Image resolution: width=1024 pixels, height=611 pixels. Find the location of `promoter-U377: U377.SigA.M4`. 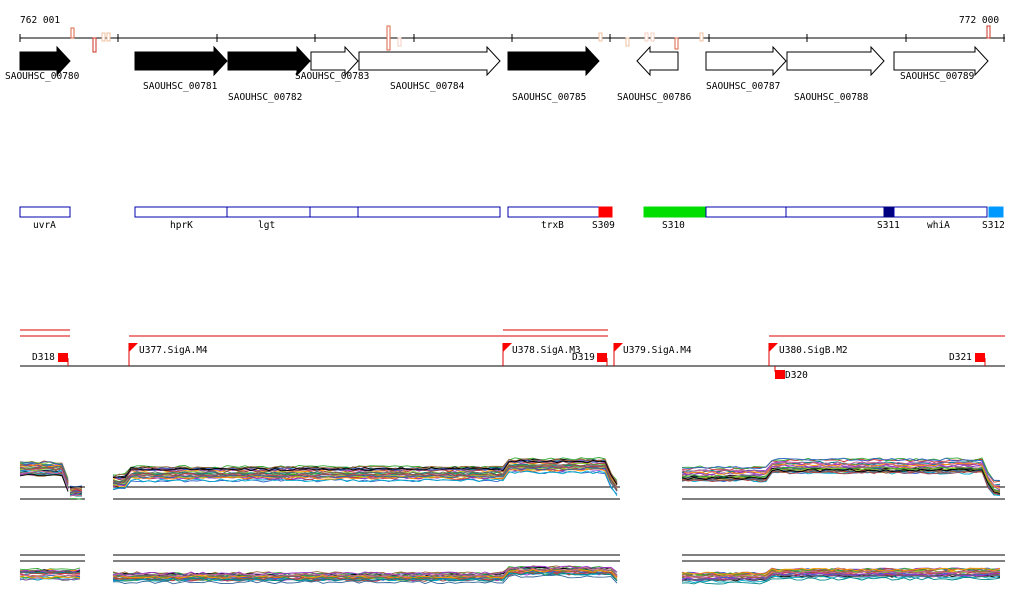

promoter-U377: U377.SigA.M4 is located at coordinates (168, 354).